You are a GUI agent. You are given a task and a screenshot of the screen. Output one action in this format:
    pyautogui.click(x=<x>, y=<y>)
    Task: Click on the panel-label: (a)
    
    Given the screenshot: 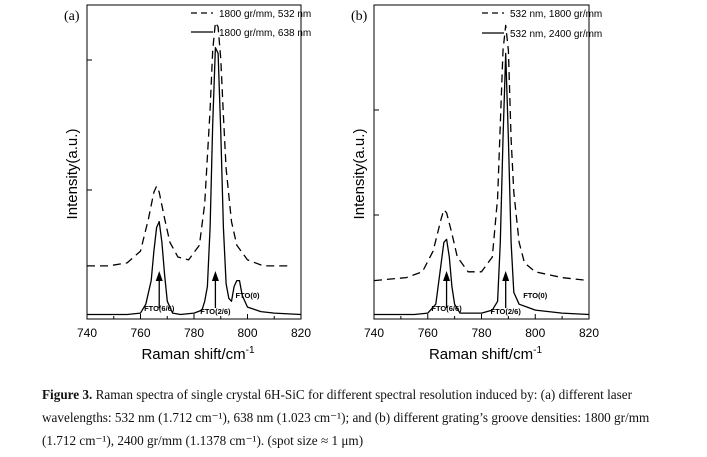 What is the action you would take?
    pyautogui.click(x=72, y=16)
    